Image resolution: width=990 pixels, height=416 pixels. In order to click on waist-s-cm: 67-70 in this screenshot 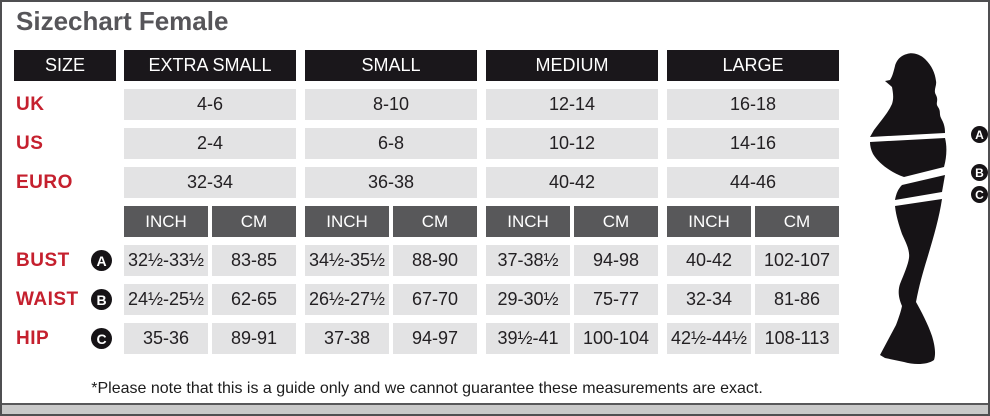, I will do `click(435, 299)`.